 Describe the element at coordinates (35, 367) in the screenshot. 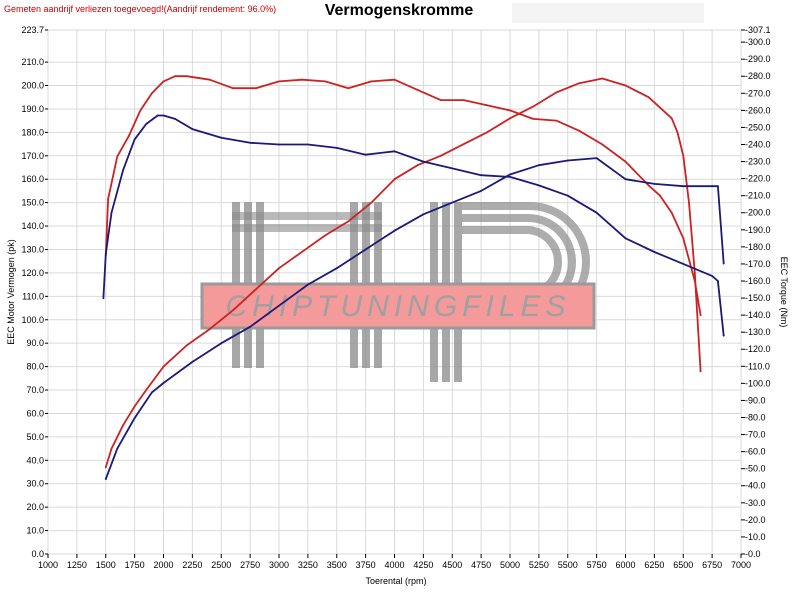

I see `left-y-tick-label: 80.0` at that location.